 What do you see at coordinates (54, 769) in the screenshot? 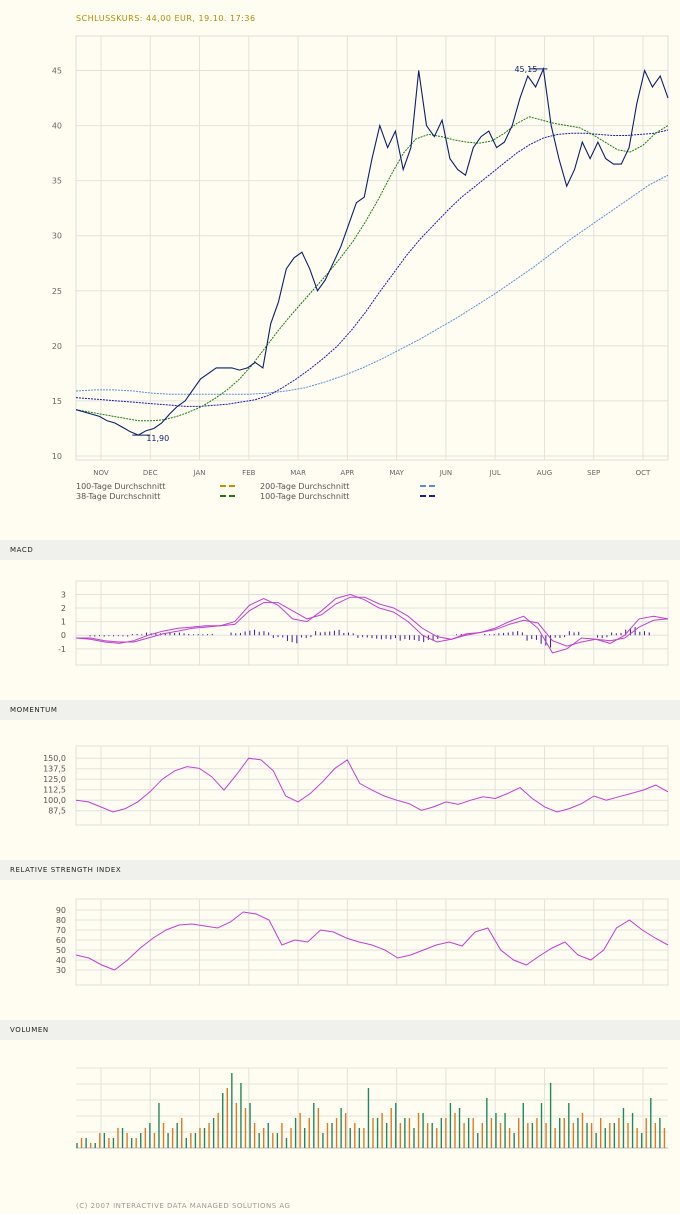
I see `momentum-y-tick-label: 137,5` at bounding box center [54, 769].